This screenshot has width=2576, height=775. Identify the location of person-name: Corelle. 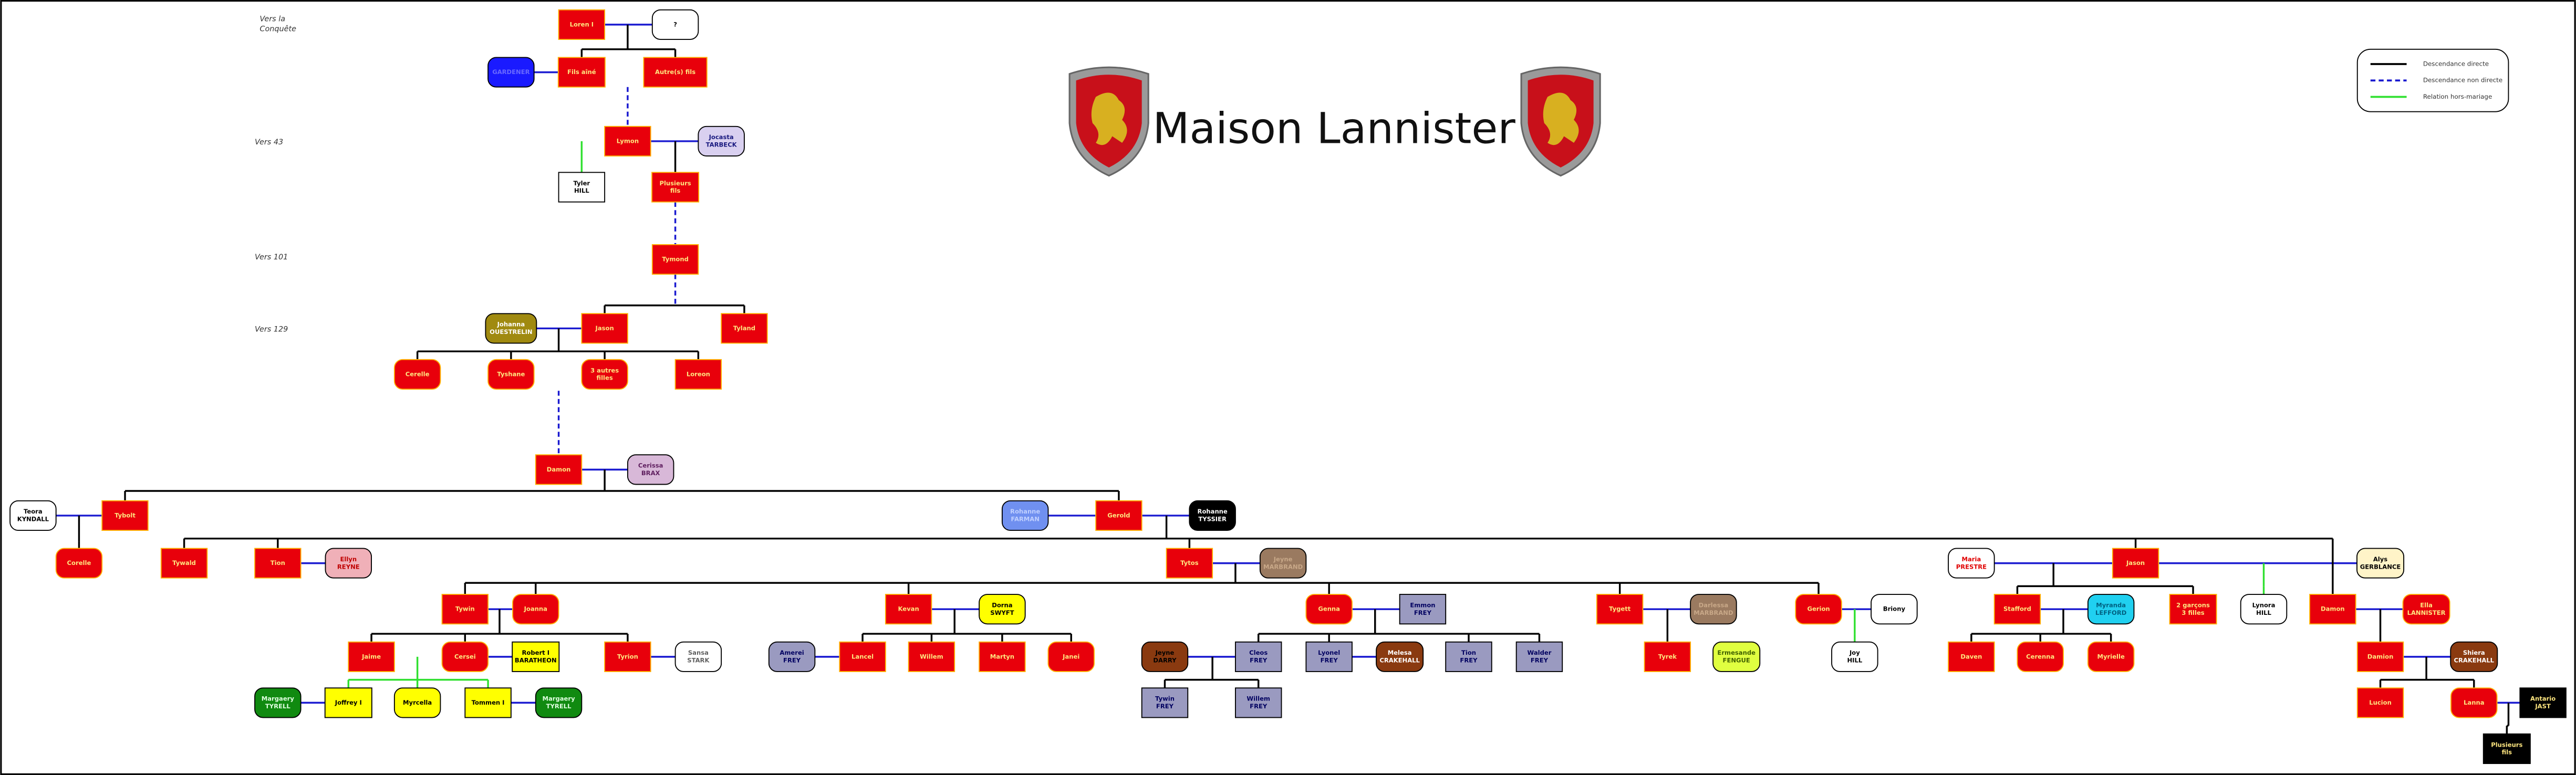
(79, 563).